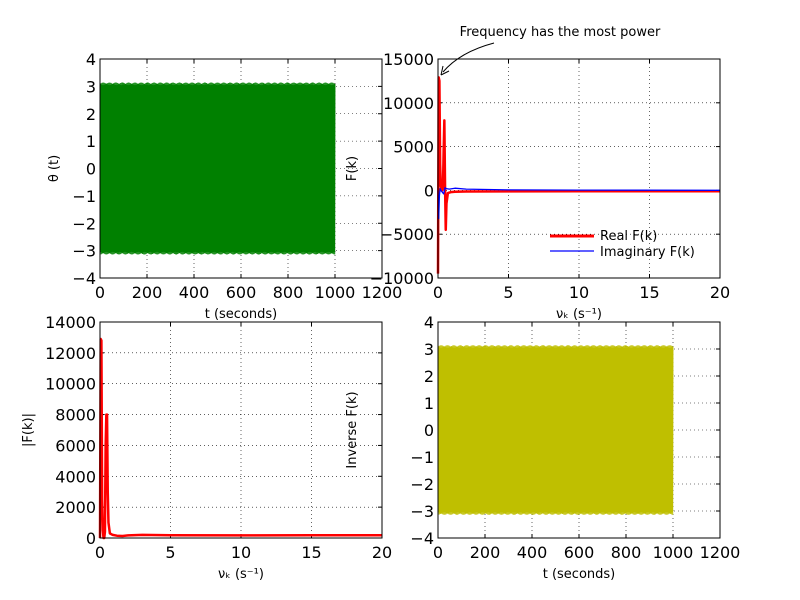  I want to click on legend-label-imaginary: Imaginary F(k), so click(647, 252).